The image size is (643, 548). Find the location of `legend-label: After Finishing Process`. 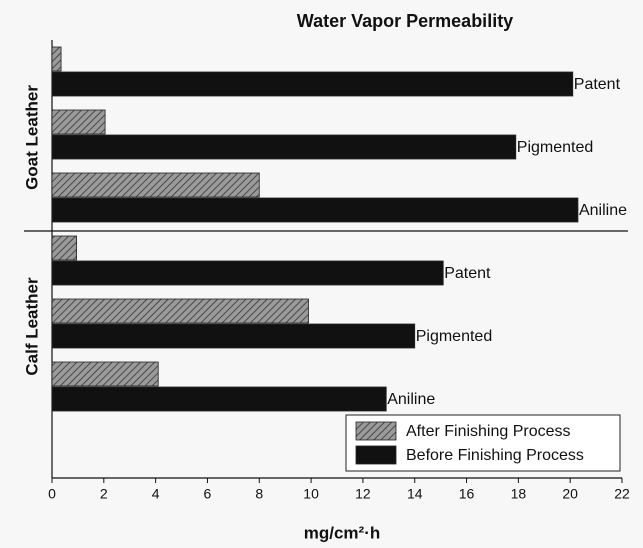

legend-label: After Finishing Process is located at coordinates (488, 431).